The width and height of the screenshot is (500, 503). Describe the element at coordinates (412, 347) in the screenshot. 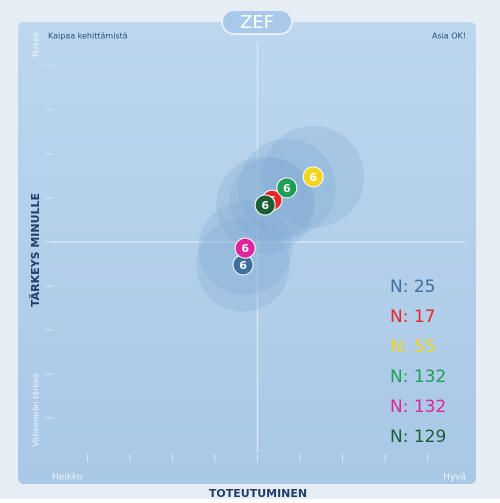

I see `legend-entry: N: 55` at that location.